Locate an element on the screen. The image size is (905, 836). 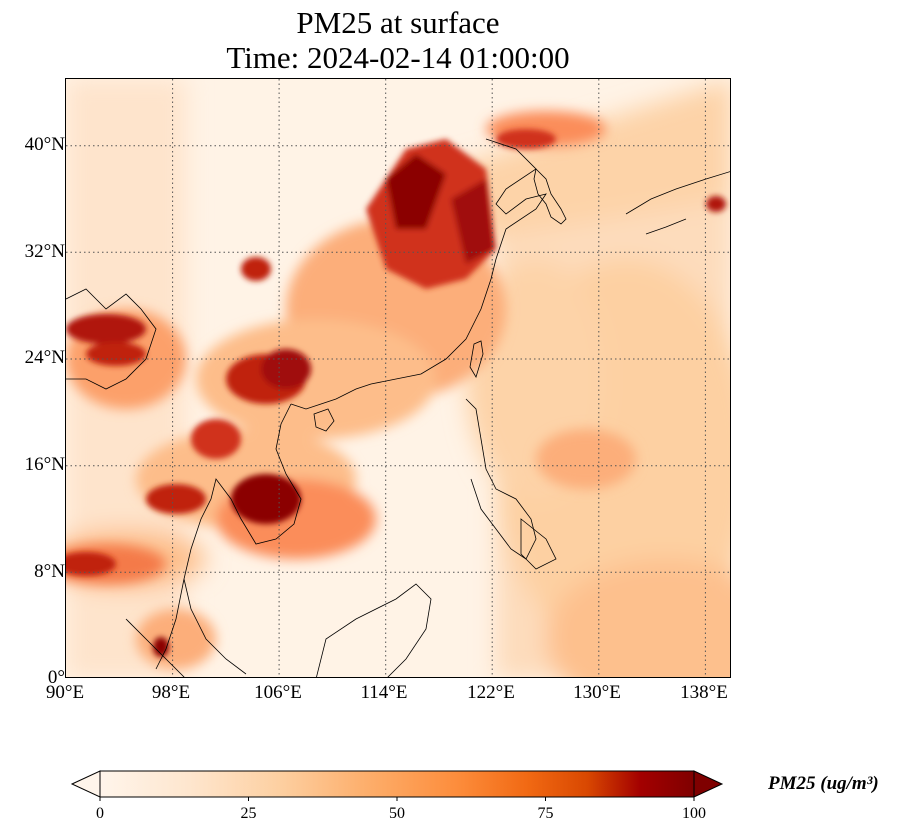
map-title-line1: PM25 at surface is located at coordinates (398, 22).